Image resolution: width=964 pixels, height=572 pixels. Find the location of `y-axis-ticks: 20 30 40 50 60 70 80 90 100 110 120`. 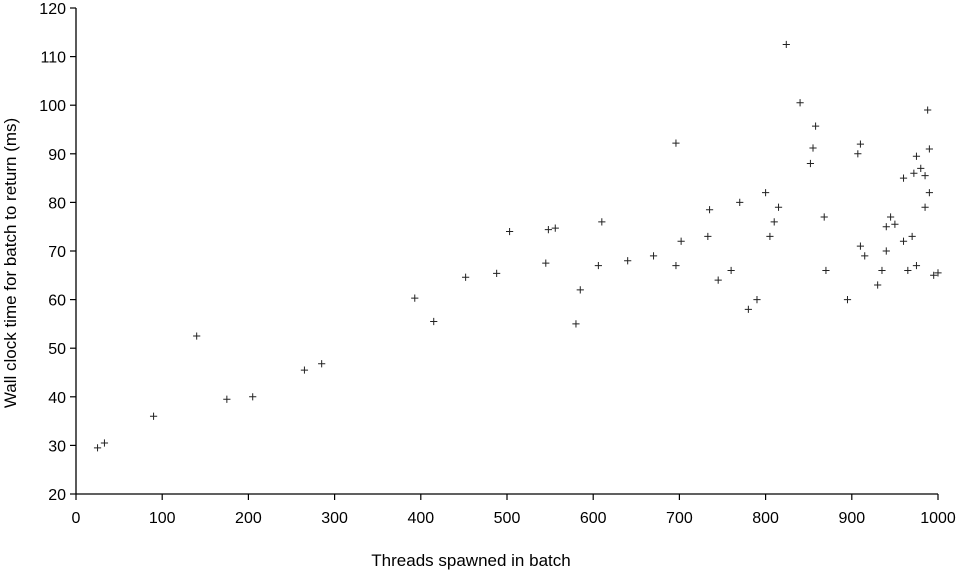

y-axis-ticks: 20 30 40 50 60 70 80 90 100 110 120 is located at coordinates (57, 252).